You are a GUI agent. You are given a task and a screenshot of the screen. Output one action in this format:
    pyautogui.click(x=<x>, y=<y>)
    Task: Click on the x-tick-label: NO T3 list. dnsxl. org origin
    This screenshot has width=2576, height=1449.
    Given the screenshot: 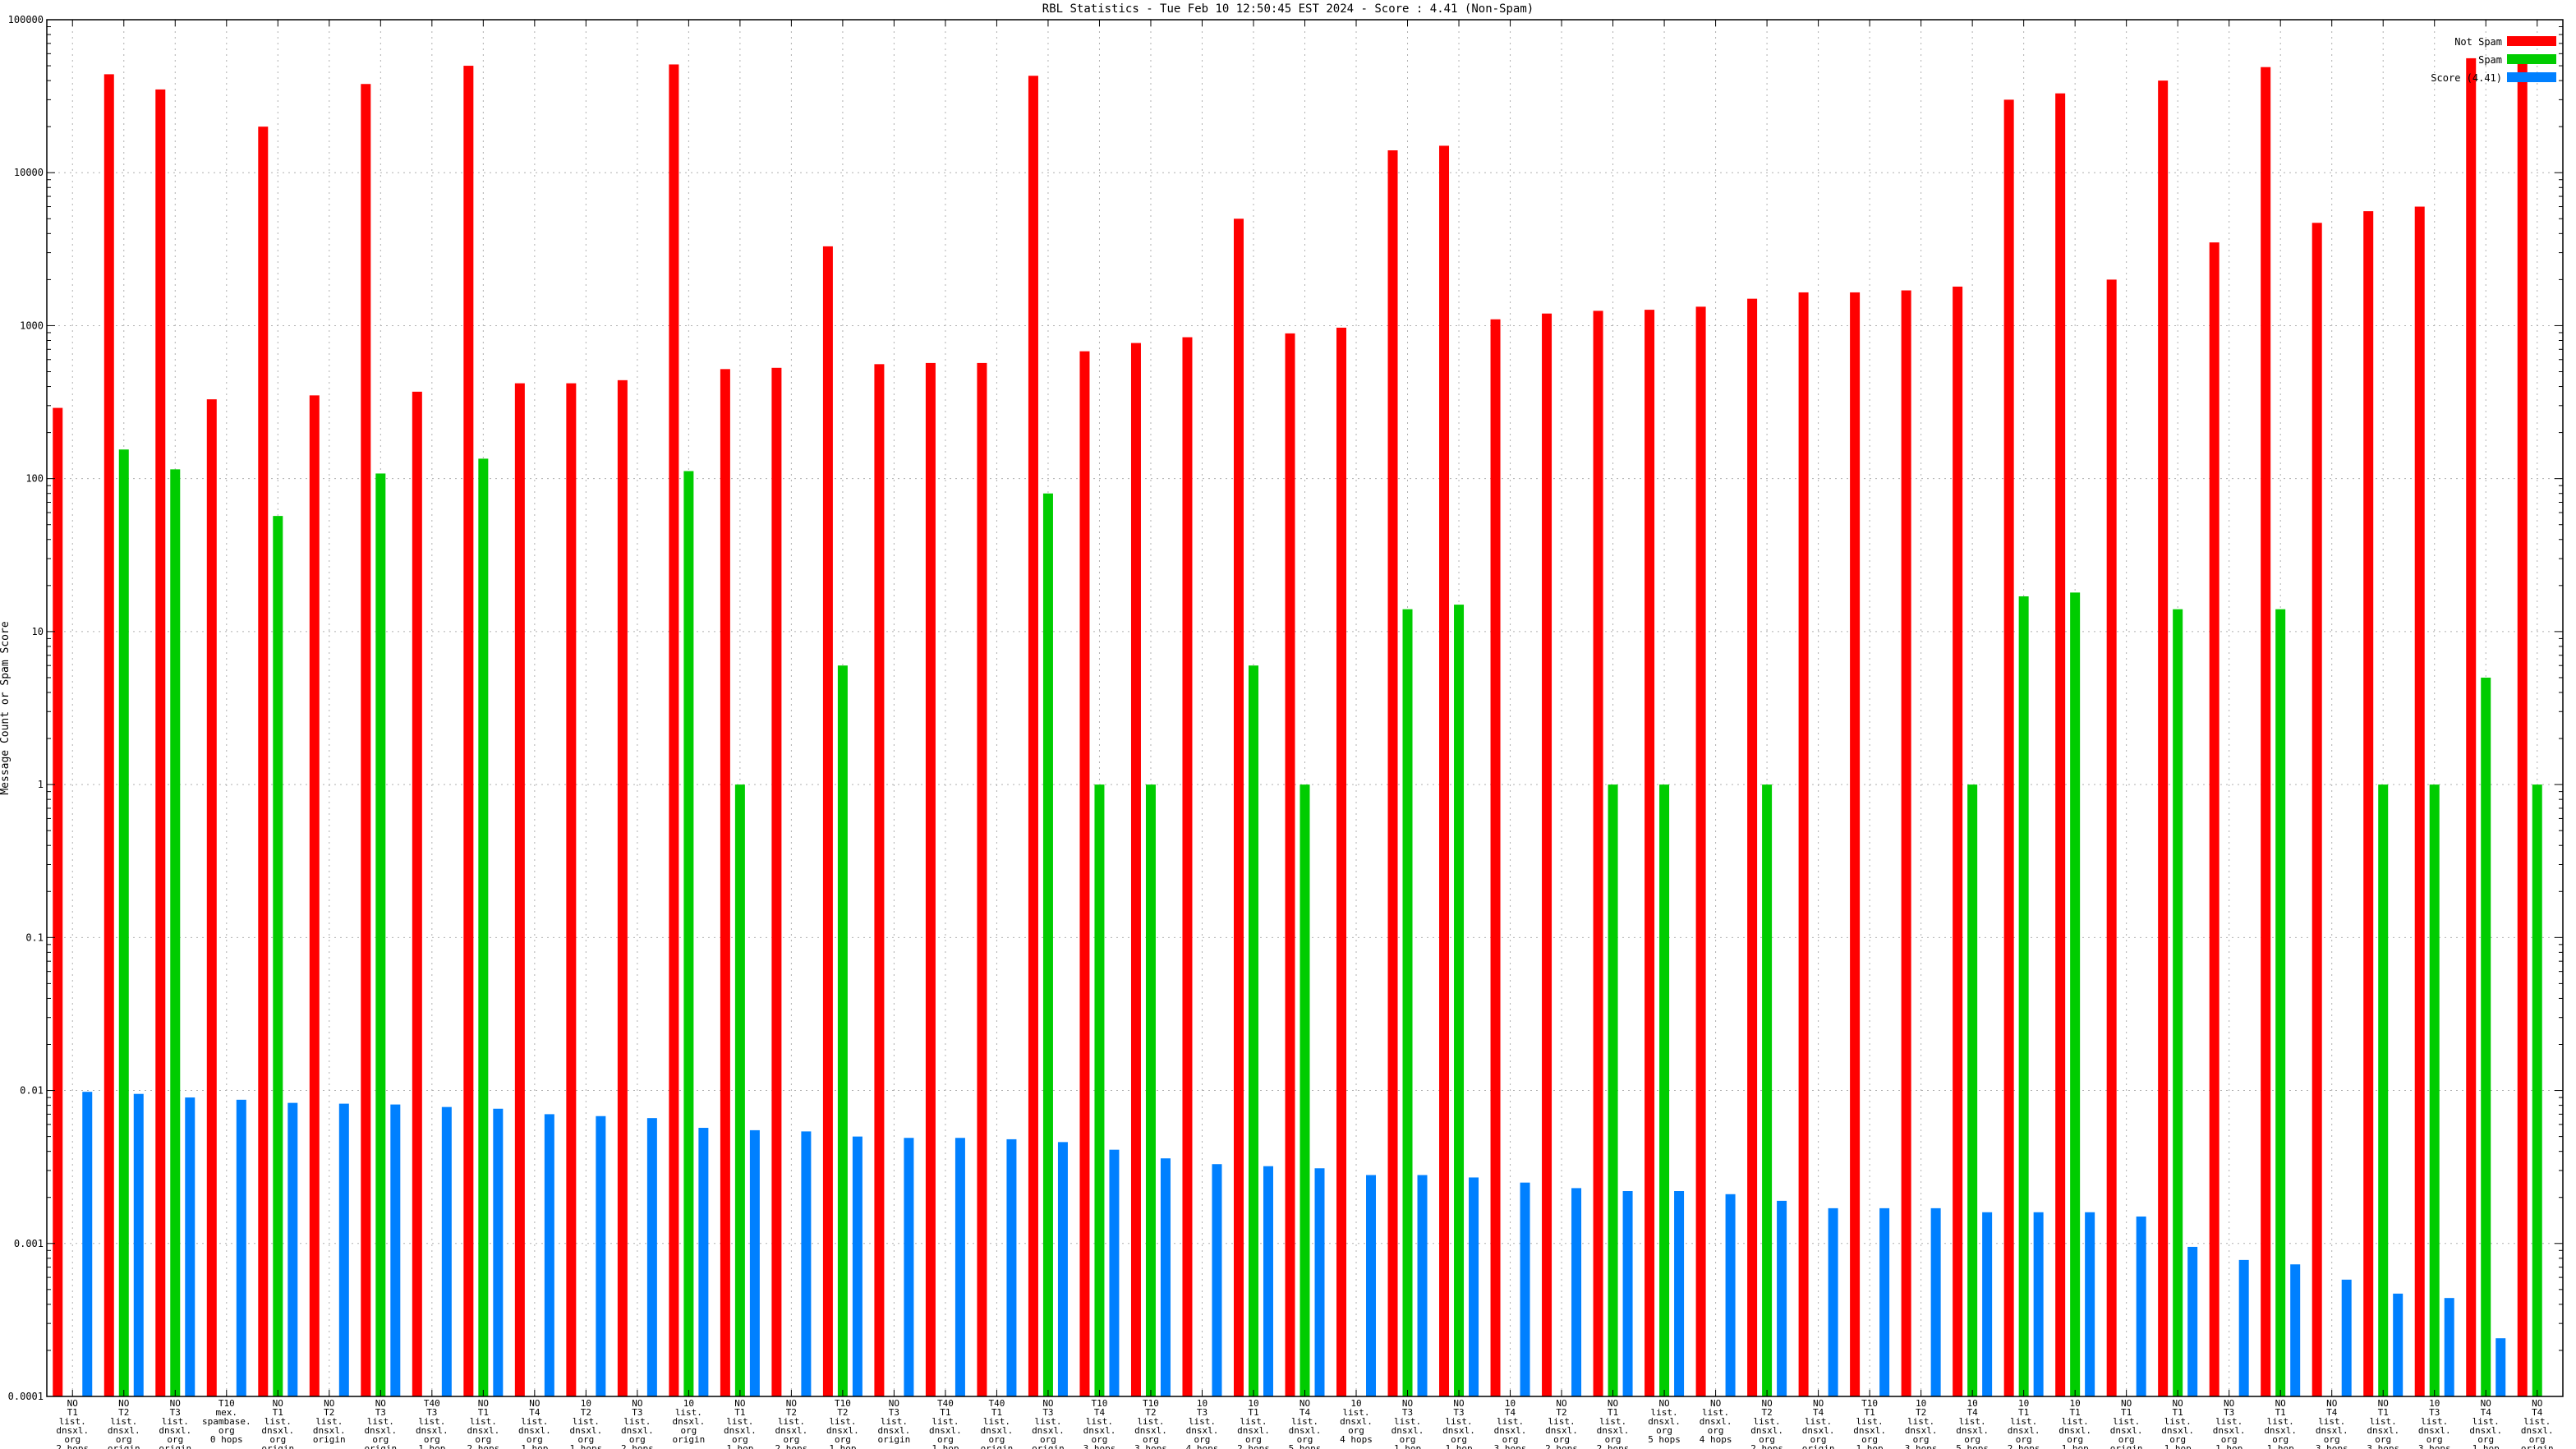 What is the action you would take?
    pyautogui.click(x=380, y=1423)
    